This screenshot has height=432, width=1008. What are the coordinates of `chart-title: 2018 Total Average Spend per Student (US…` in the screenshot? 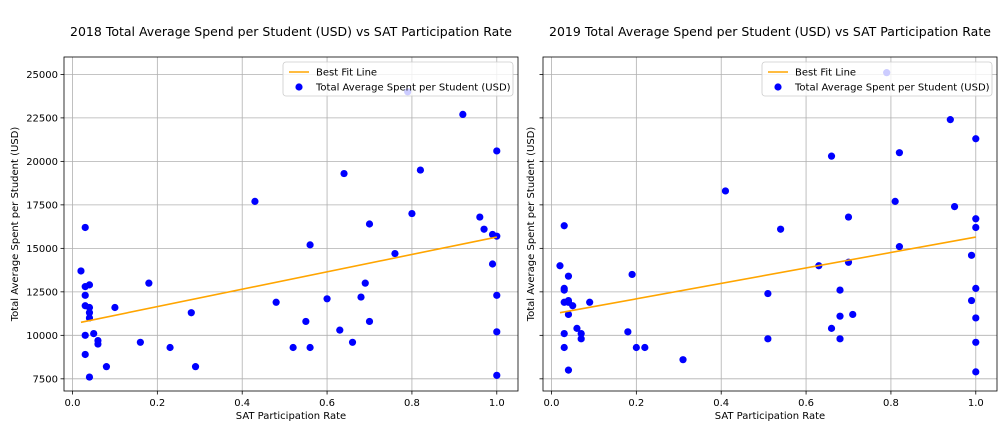 It's located at (291, 31).